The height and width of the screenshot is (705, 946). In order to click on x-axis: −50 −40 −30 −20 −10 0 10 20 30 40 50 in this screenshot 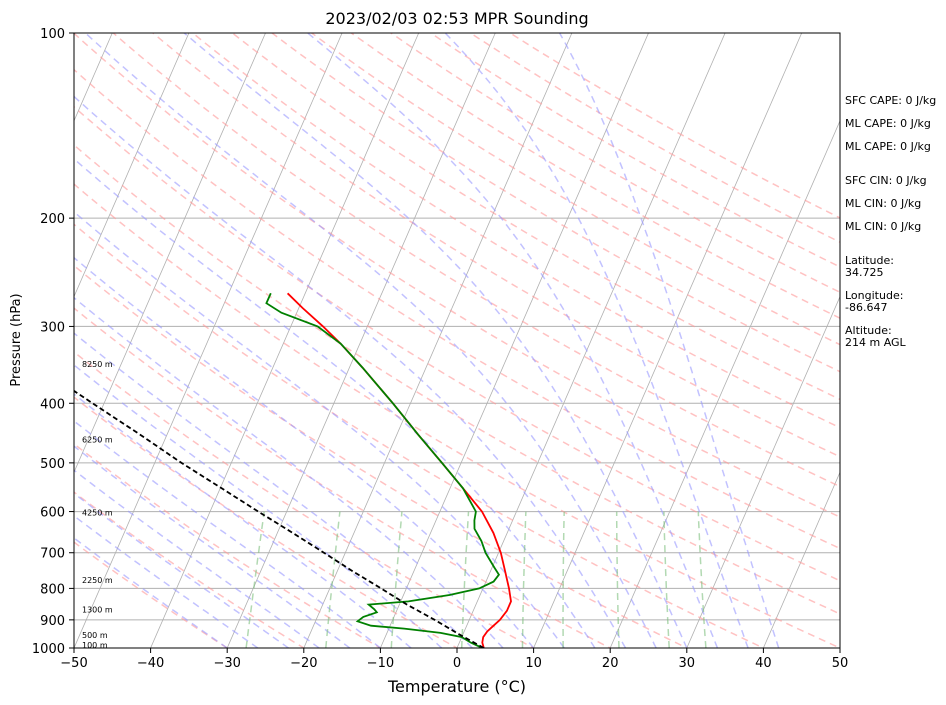, I will do `click(454, 659)`.